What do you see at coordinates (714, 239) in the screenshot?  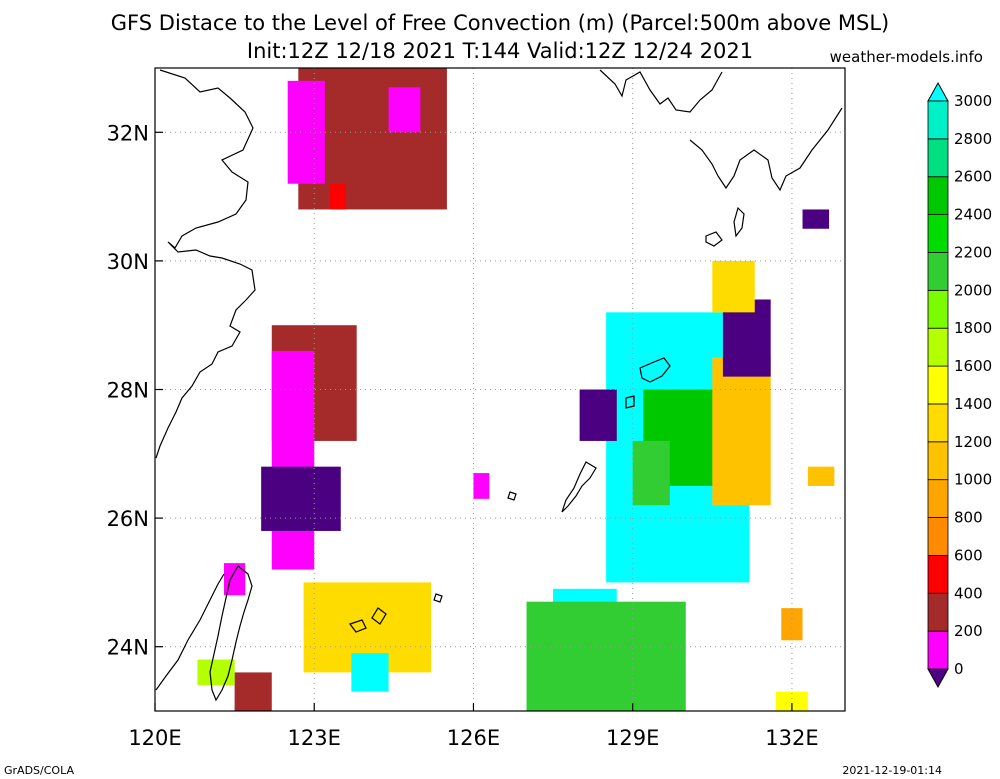 I see `yakushima-coast` at bounding box center [714, 239].